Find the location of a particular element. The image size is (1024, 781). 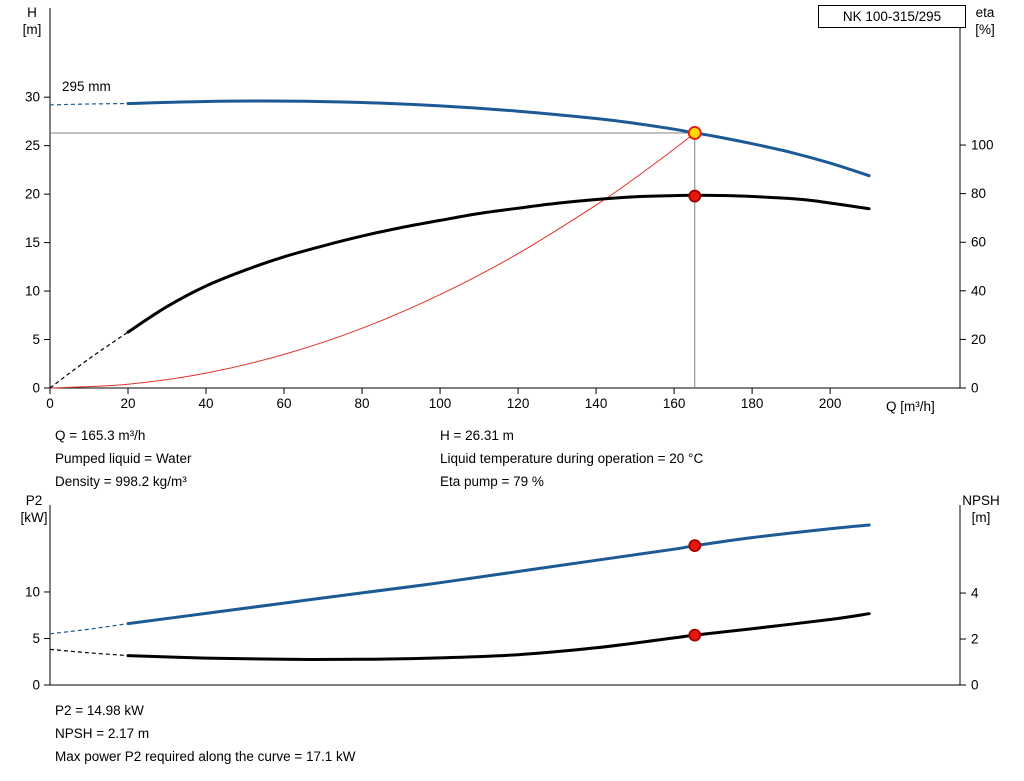

y-right-tick-label: 60 is located at coordinates (978, 242).